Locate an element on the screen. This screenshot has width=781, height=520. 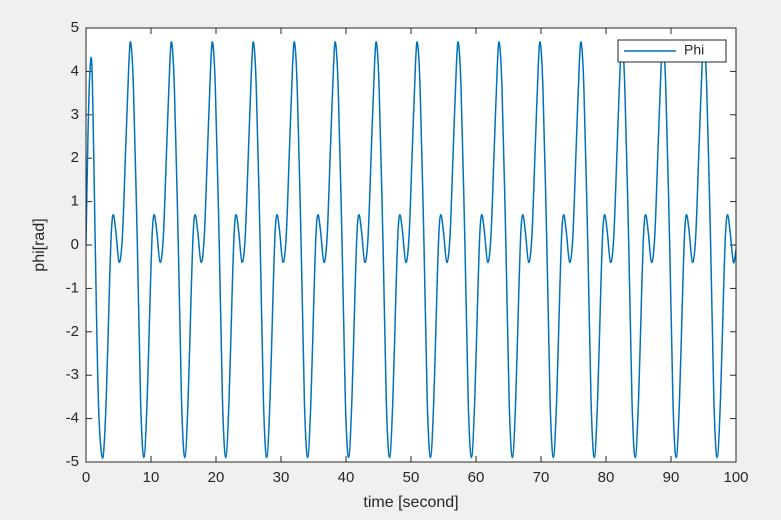
x-tick-label: 100 is located at coordinates (735, 477).